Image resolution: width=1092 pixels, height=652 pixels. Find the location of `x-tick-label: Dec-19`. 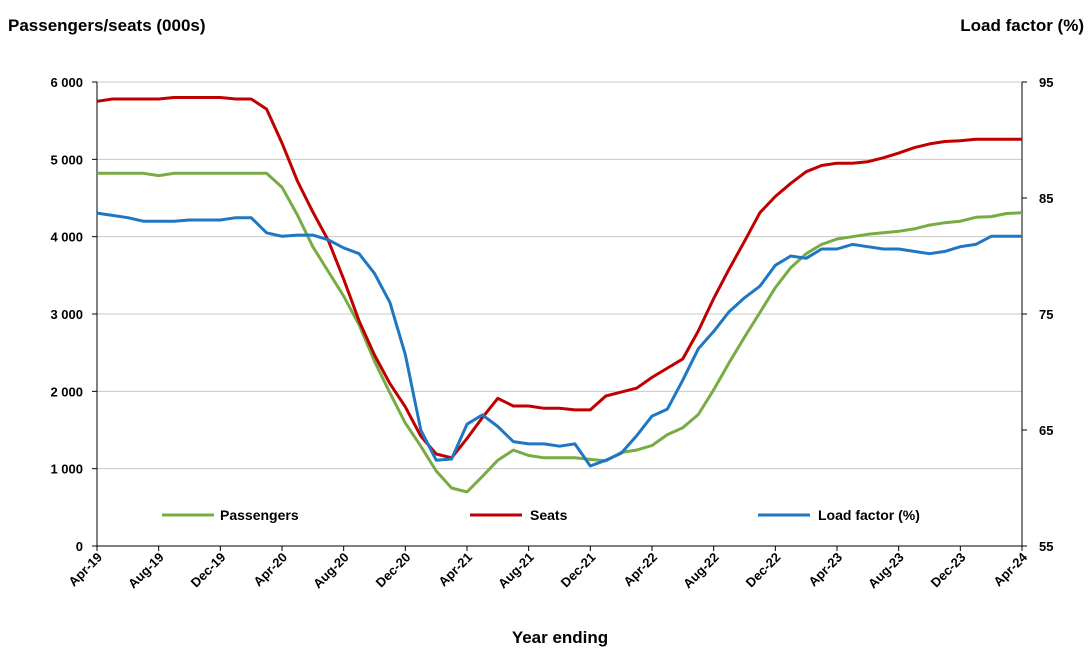

x-tick-label: Dec-19 is located at coordinates (208, 570).